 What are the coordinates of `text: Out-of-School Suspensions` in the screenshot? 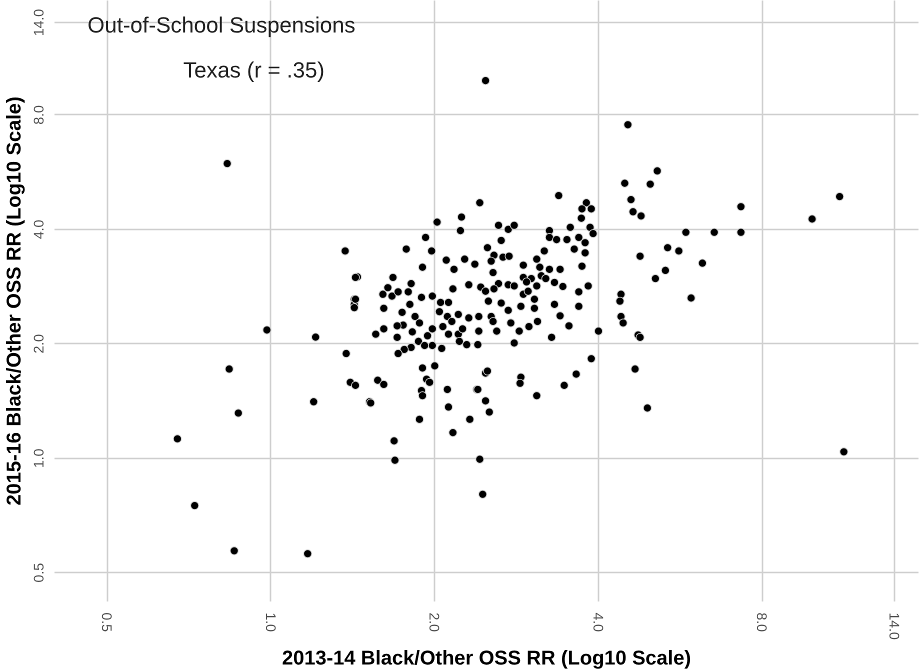 It's located at (222, 25).